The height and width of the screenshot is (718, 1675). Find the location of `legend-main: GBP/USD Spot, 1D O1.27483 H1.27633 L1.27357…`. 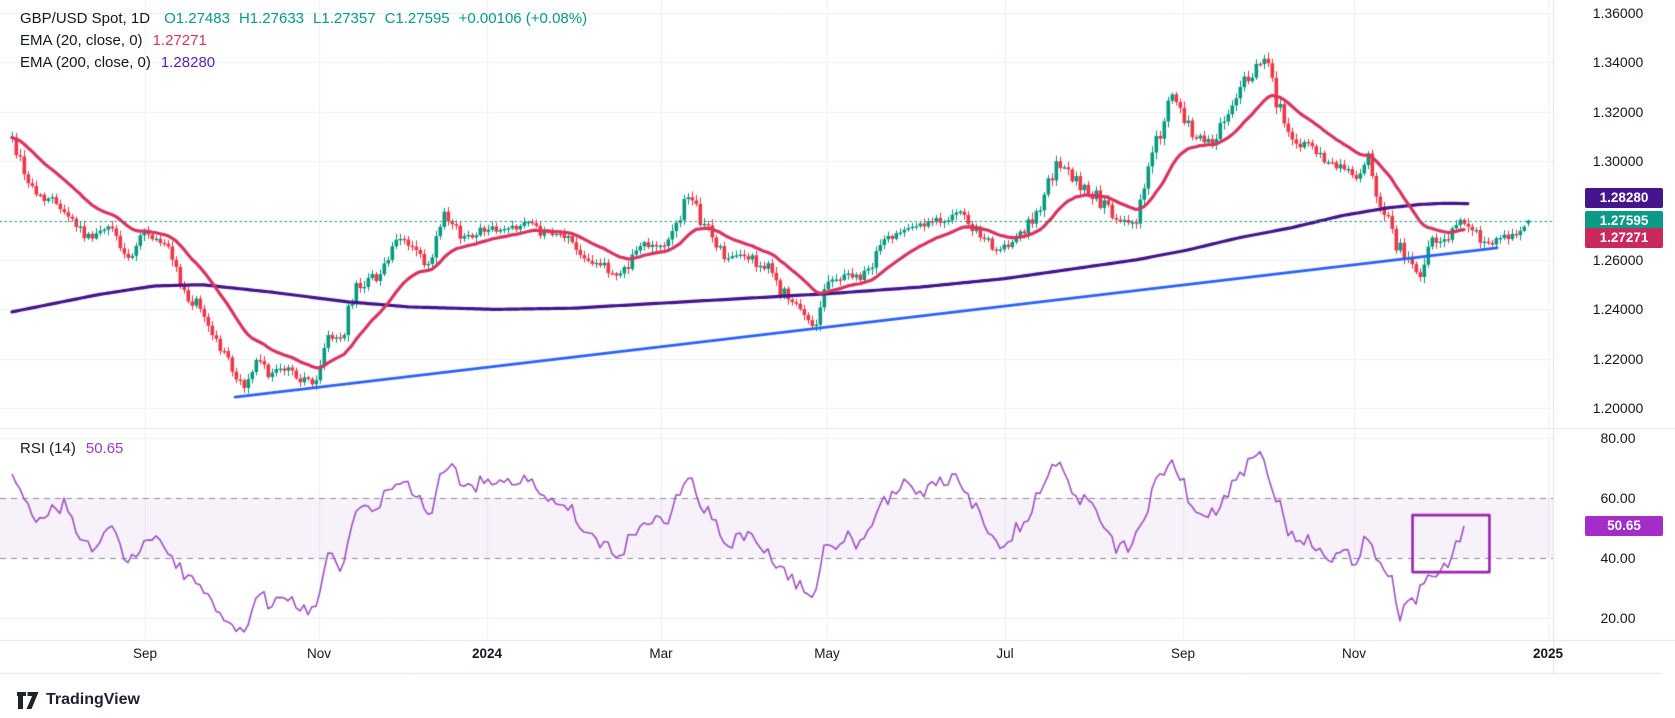

legend-main: GBP/USD Spot, 1D O1.27483 H1.27633 L1.27357… is located at coordinates (308, 41).